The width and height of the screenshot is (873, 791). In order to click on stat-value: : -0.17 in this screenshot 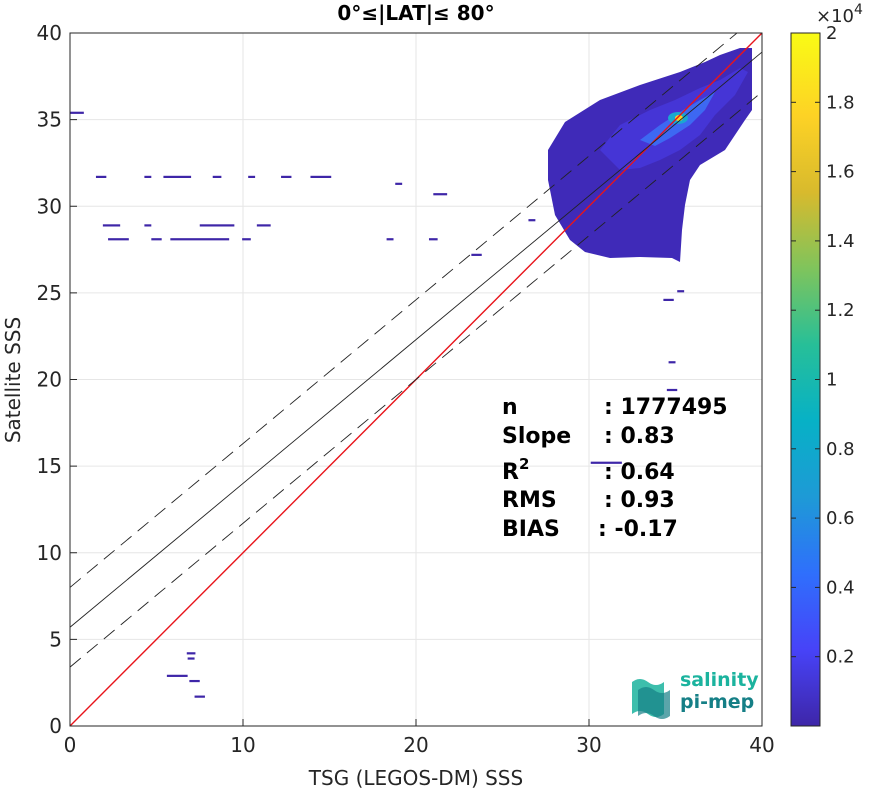, I will do `click(638, 529)`.